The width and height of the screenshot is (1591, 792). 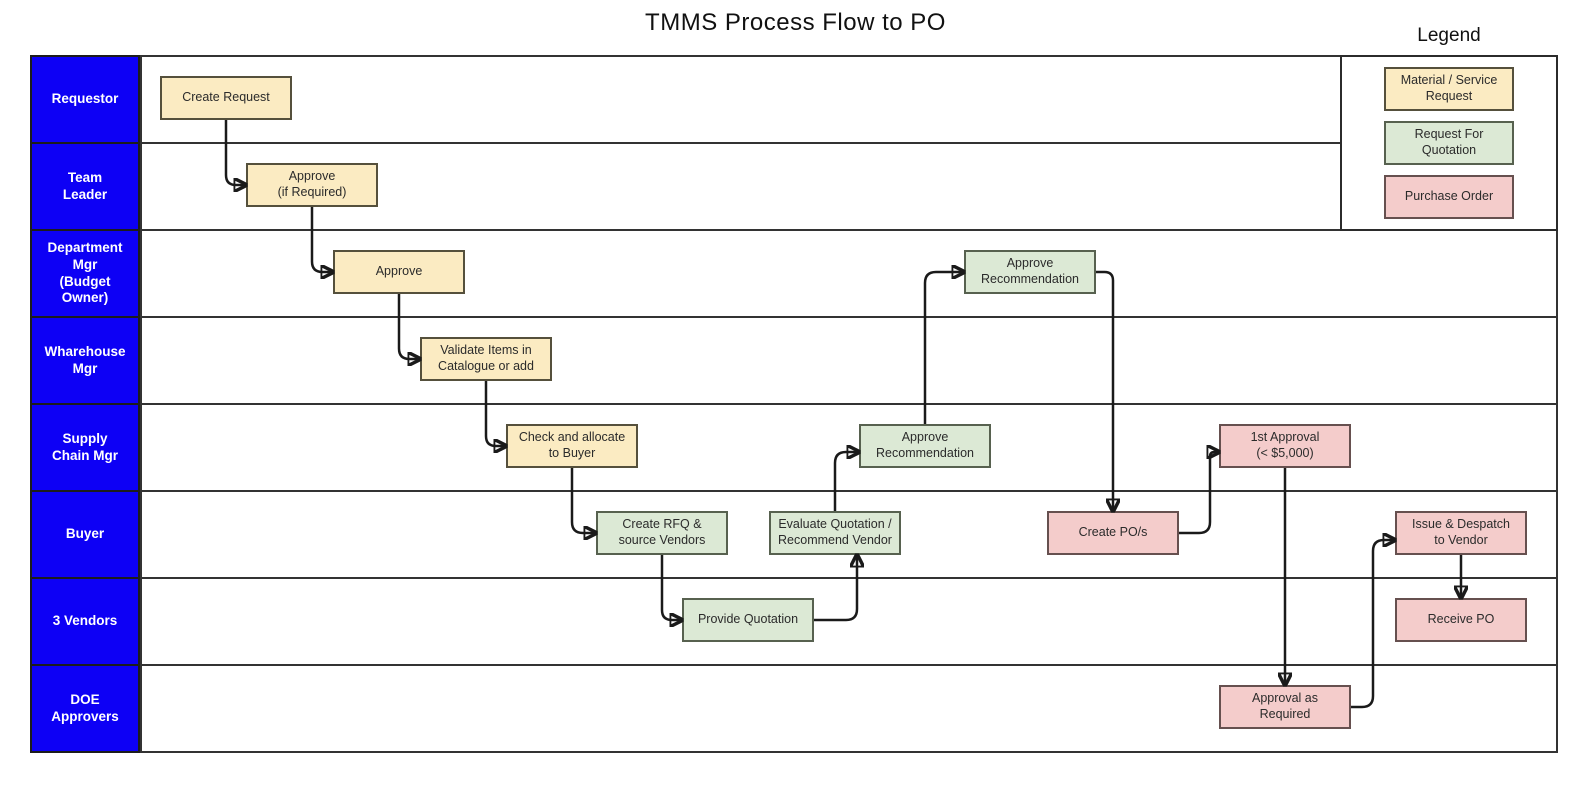 I want to click on node-check-allocate: Check and allocate to Buyer, so click(x=572, y=446).